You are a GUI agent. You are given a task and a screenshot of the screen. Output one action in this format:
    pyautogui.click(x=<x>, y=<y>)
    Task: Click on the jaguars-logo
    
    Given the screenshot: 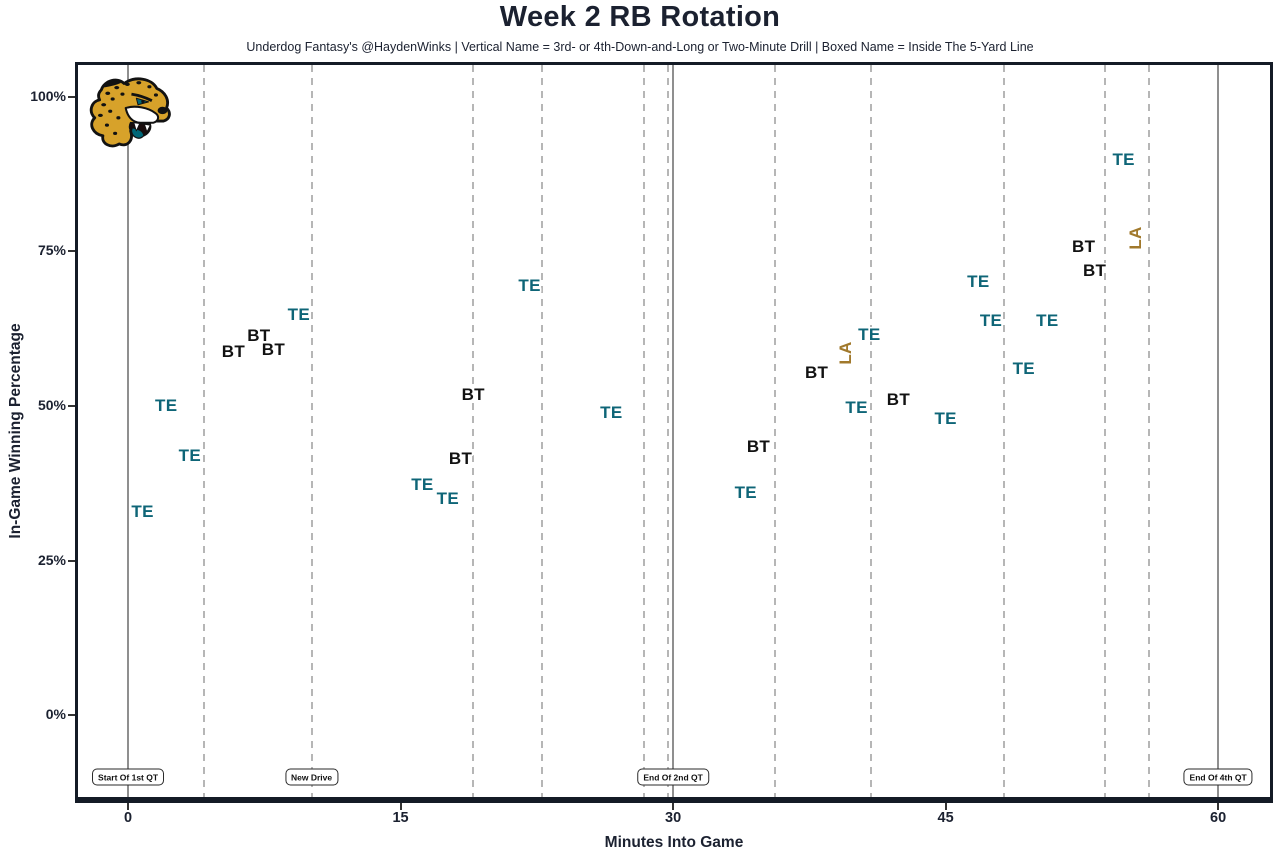 What is the action you would take?
    pyautogui.click(x=130, y=112)
    